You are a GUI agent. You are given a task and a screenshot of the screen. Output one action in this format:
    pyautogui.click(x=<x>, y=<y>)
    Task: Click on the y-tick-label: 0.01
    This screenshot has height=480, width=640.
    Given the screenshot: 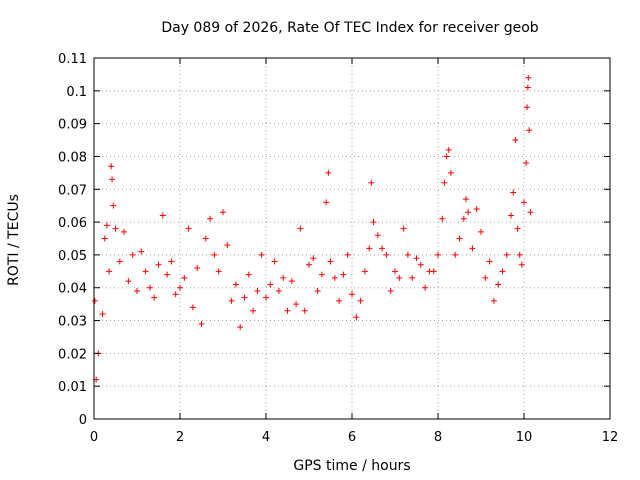 What is the action you would take?
    pyautogui.click(x=72, y=387)
    